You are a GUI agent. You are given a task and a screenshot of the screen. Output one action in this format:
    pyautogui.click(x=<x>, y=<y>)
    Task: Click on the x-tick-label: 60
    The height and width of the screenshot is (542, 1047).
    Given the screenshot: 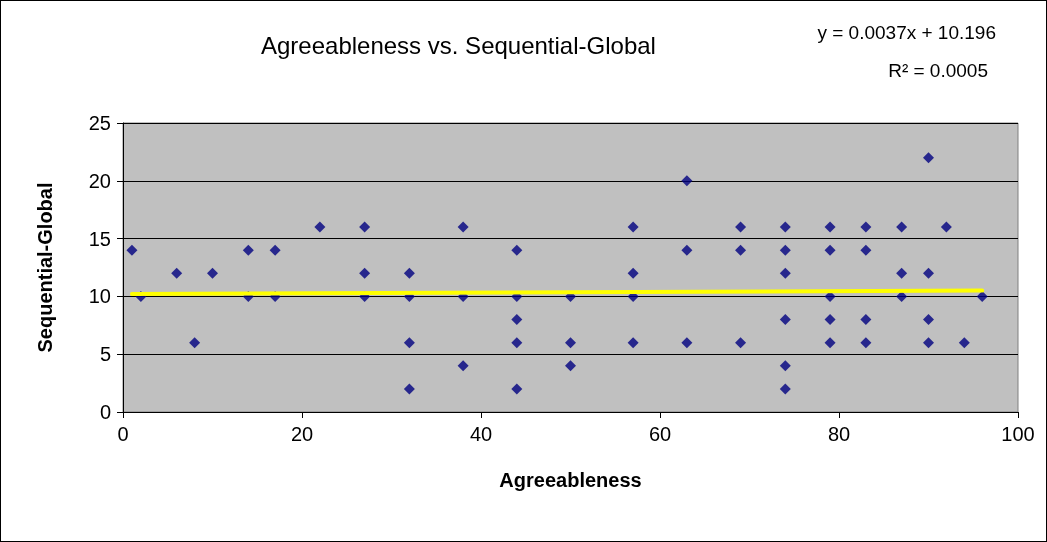 What is the action you would take?
    pyautogui.click(x=660, y=434)
    